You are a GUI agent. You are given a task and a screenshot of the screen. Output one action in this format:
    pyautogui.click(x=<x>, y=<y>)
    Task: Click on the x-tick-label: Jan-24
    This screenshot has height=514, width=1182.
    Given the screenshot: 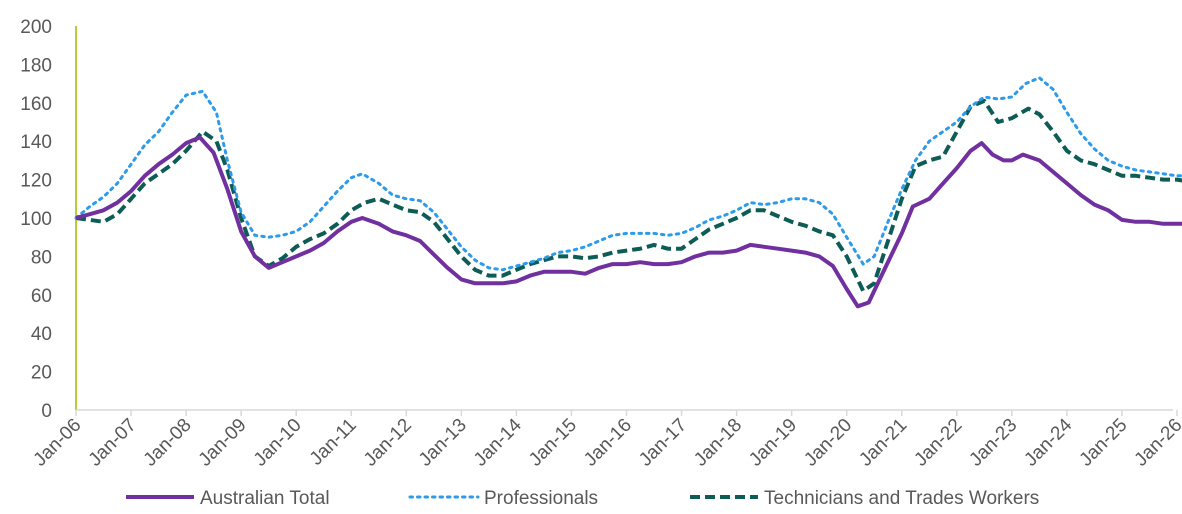 What is the action you would take?
    pyautogui.click(x=1048, y=442)
    